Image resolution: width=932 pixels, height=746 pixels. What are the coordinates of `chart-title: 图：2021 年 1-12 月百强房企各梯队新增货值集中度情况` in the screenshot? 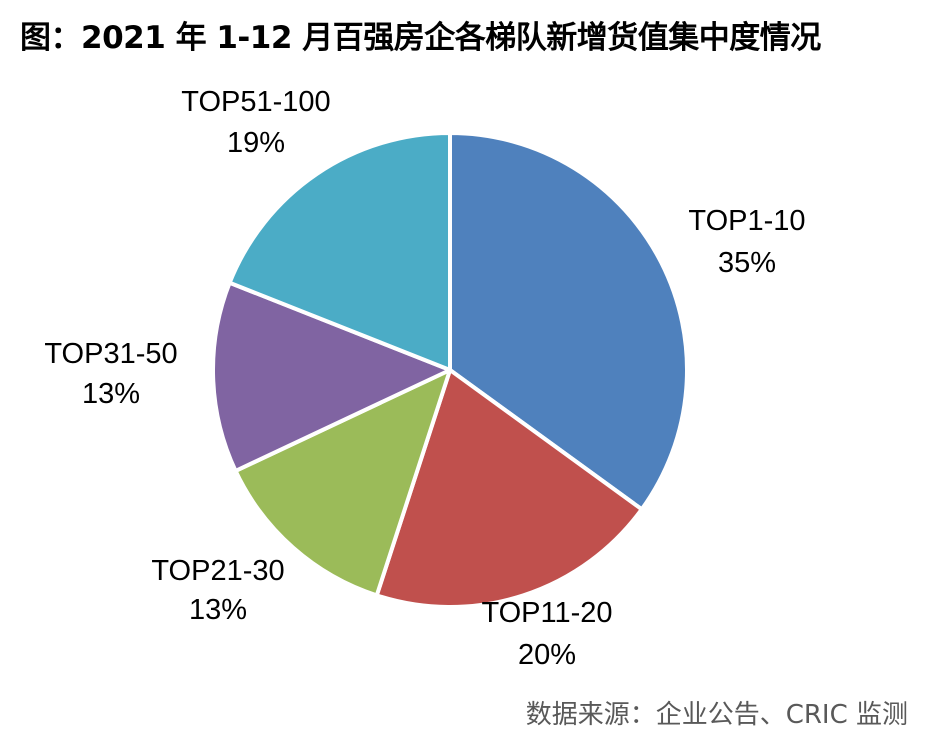 It's located at (420, 38).